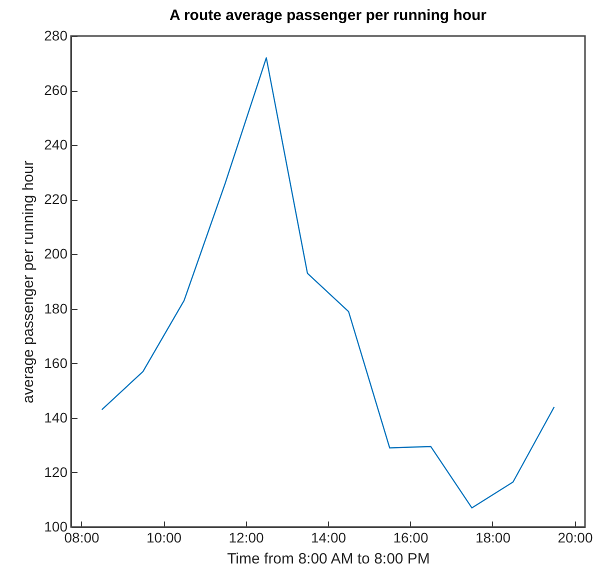 This screenshot has height=585, width=600. What do you see at coordinates (56, 308) in the screenshot?
I see `y-tick-label: 180` at bounding box center [56, 308].